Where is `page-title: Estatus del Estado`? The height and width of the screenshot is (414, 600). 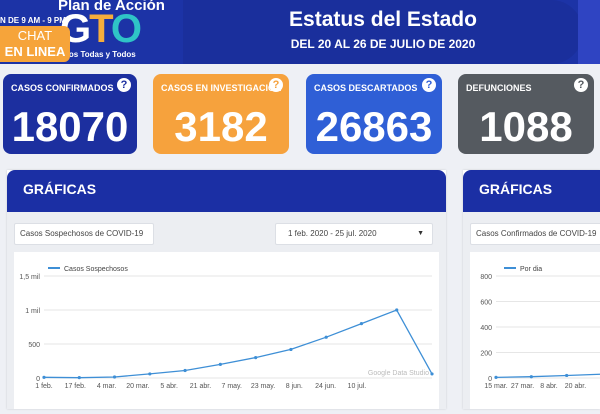
page-title: Estatus del Estado is located at coordinates (383, 19).